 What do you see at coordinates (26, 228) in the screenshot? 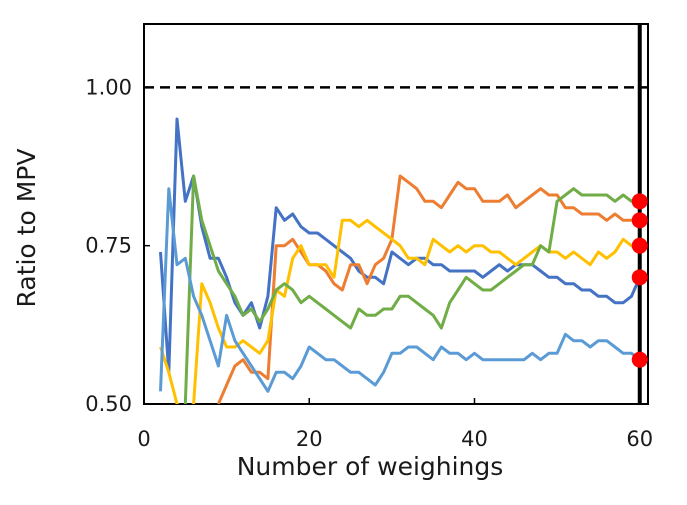
I see `y-axis-title: Ratio to MPV` at bounding box center [26, 228].